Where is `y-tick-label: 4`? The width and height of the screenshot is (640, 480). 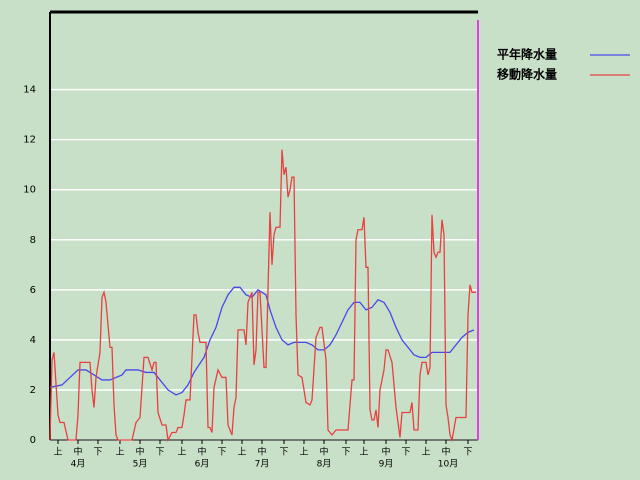
y-tick-label: 4 is located at coordinates (33, 340).